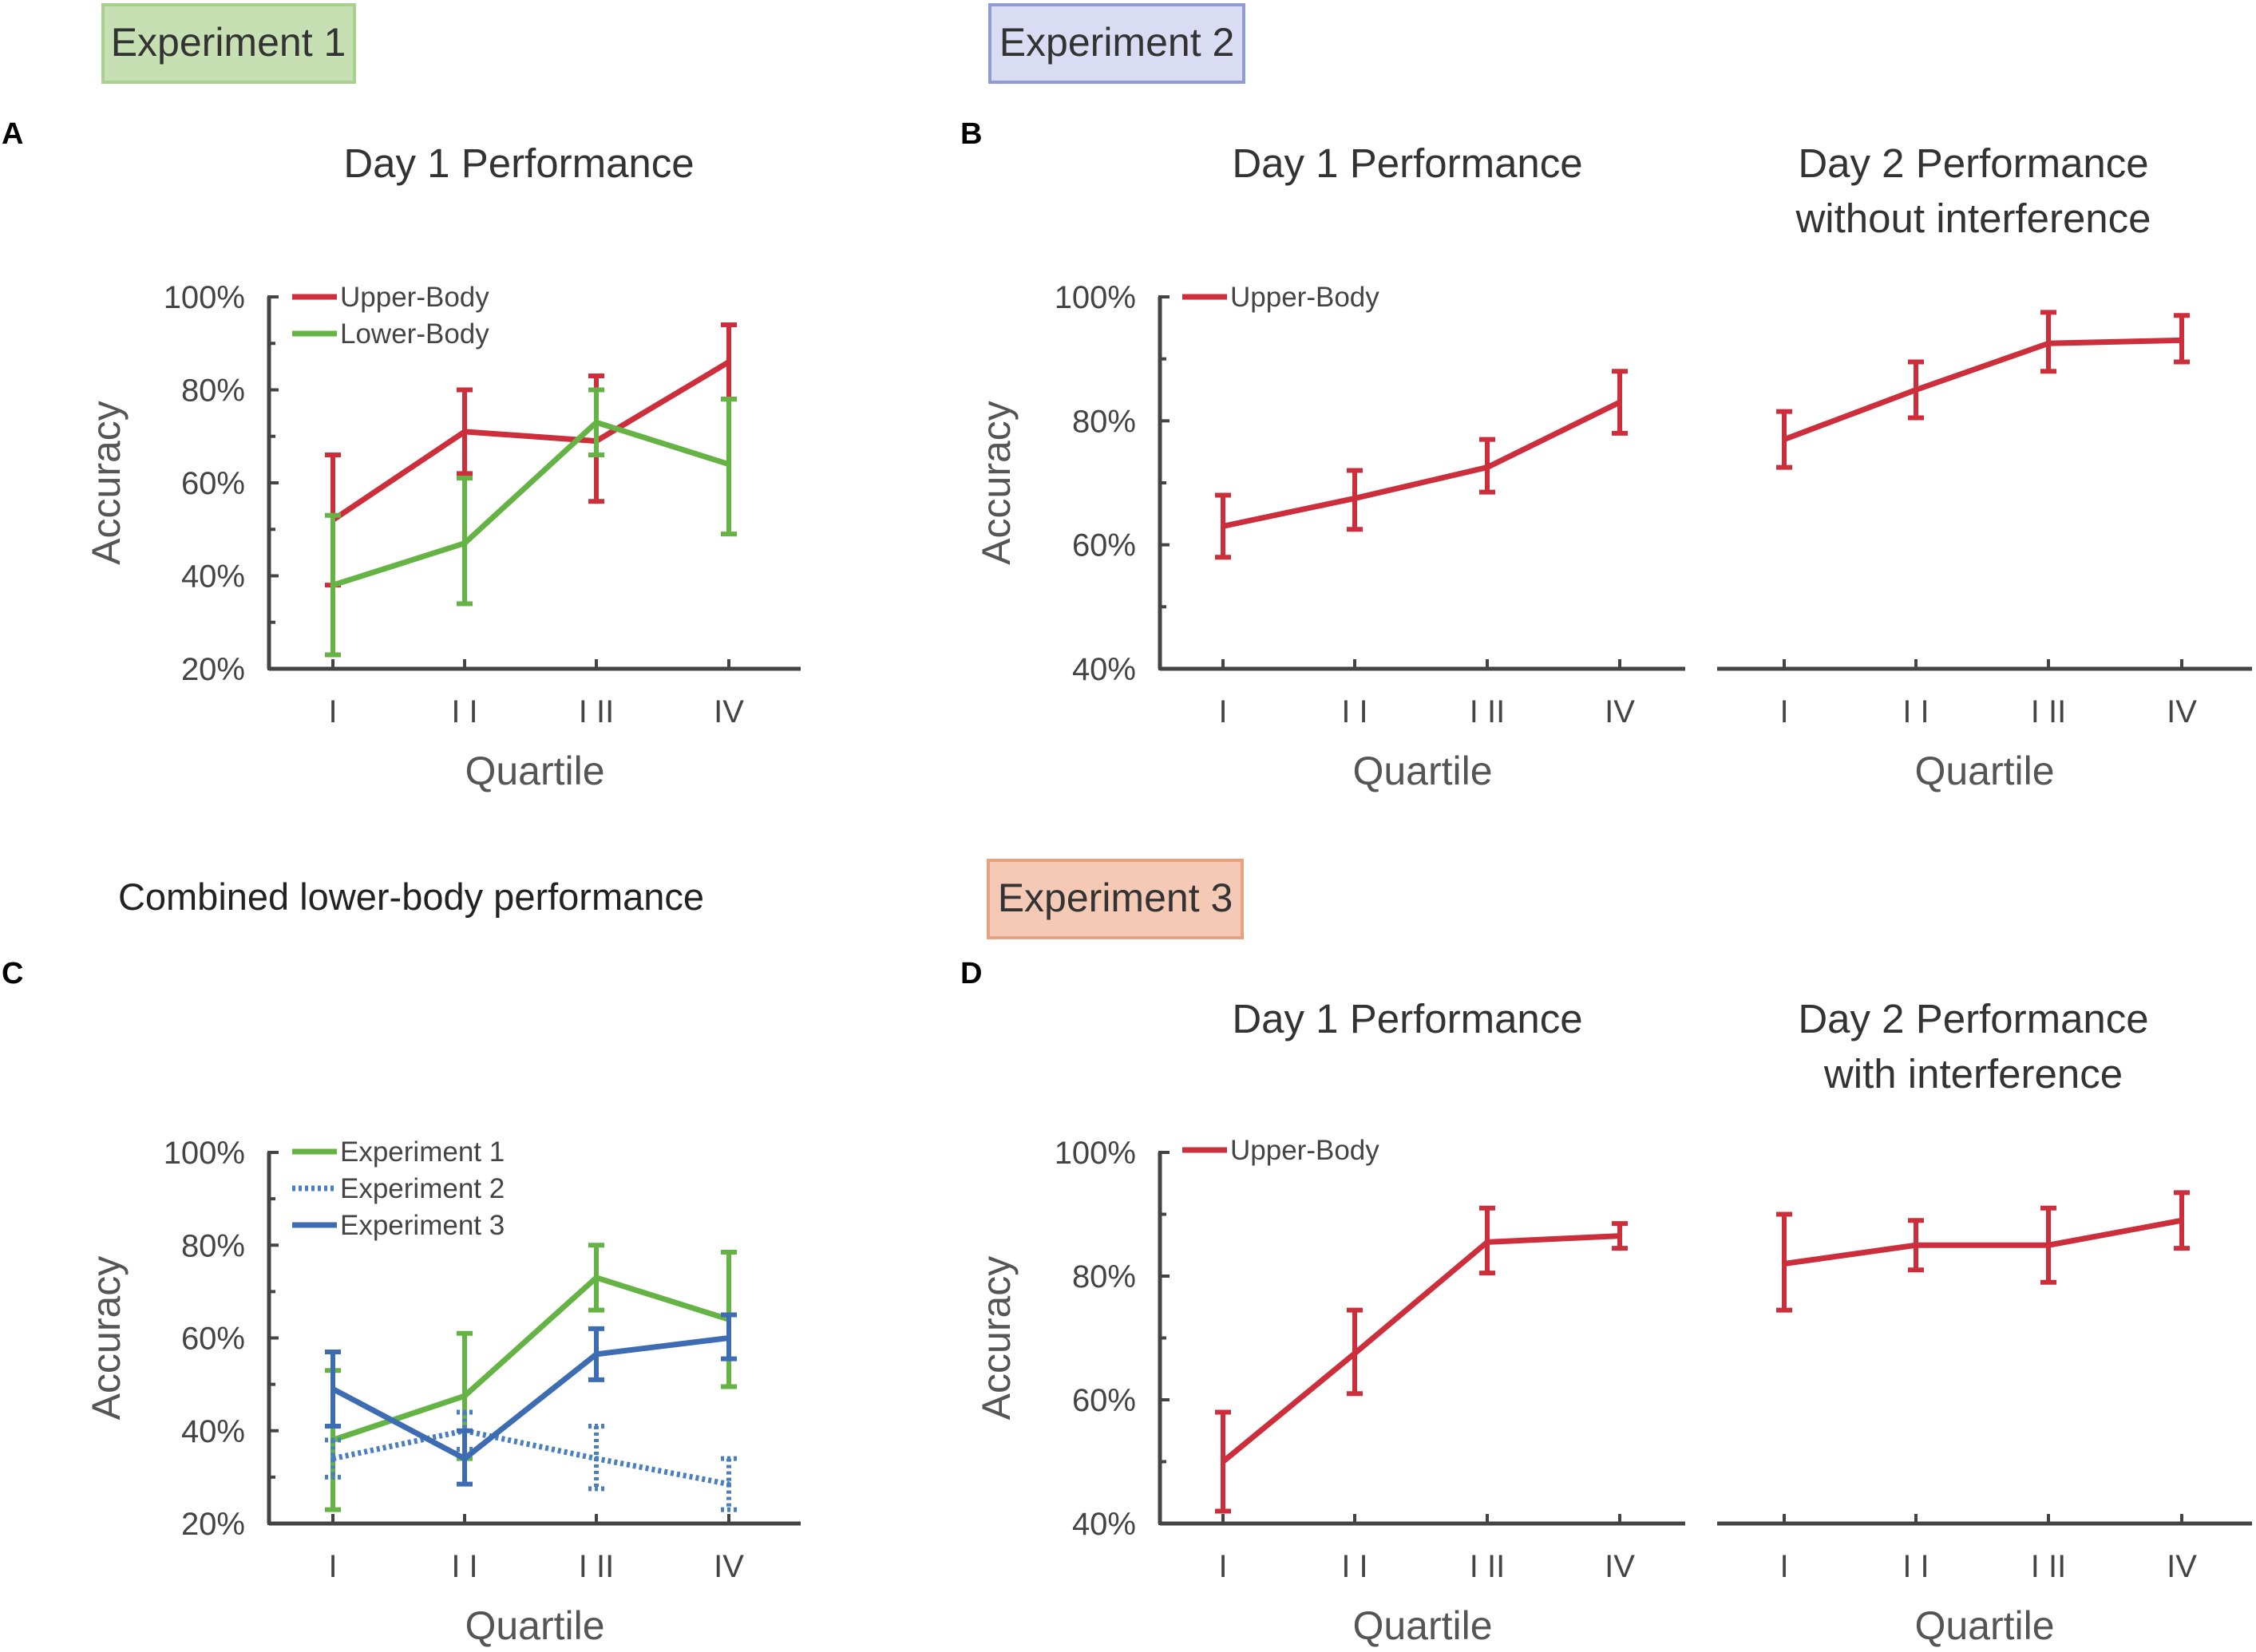 This screenshot has width=2256, height=1652. What do you see at coordinates (1422, 1625) in the screenshot?
I see `x-axis-title-d1: Quartile` at bounding box center [1422, 1625].